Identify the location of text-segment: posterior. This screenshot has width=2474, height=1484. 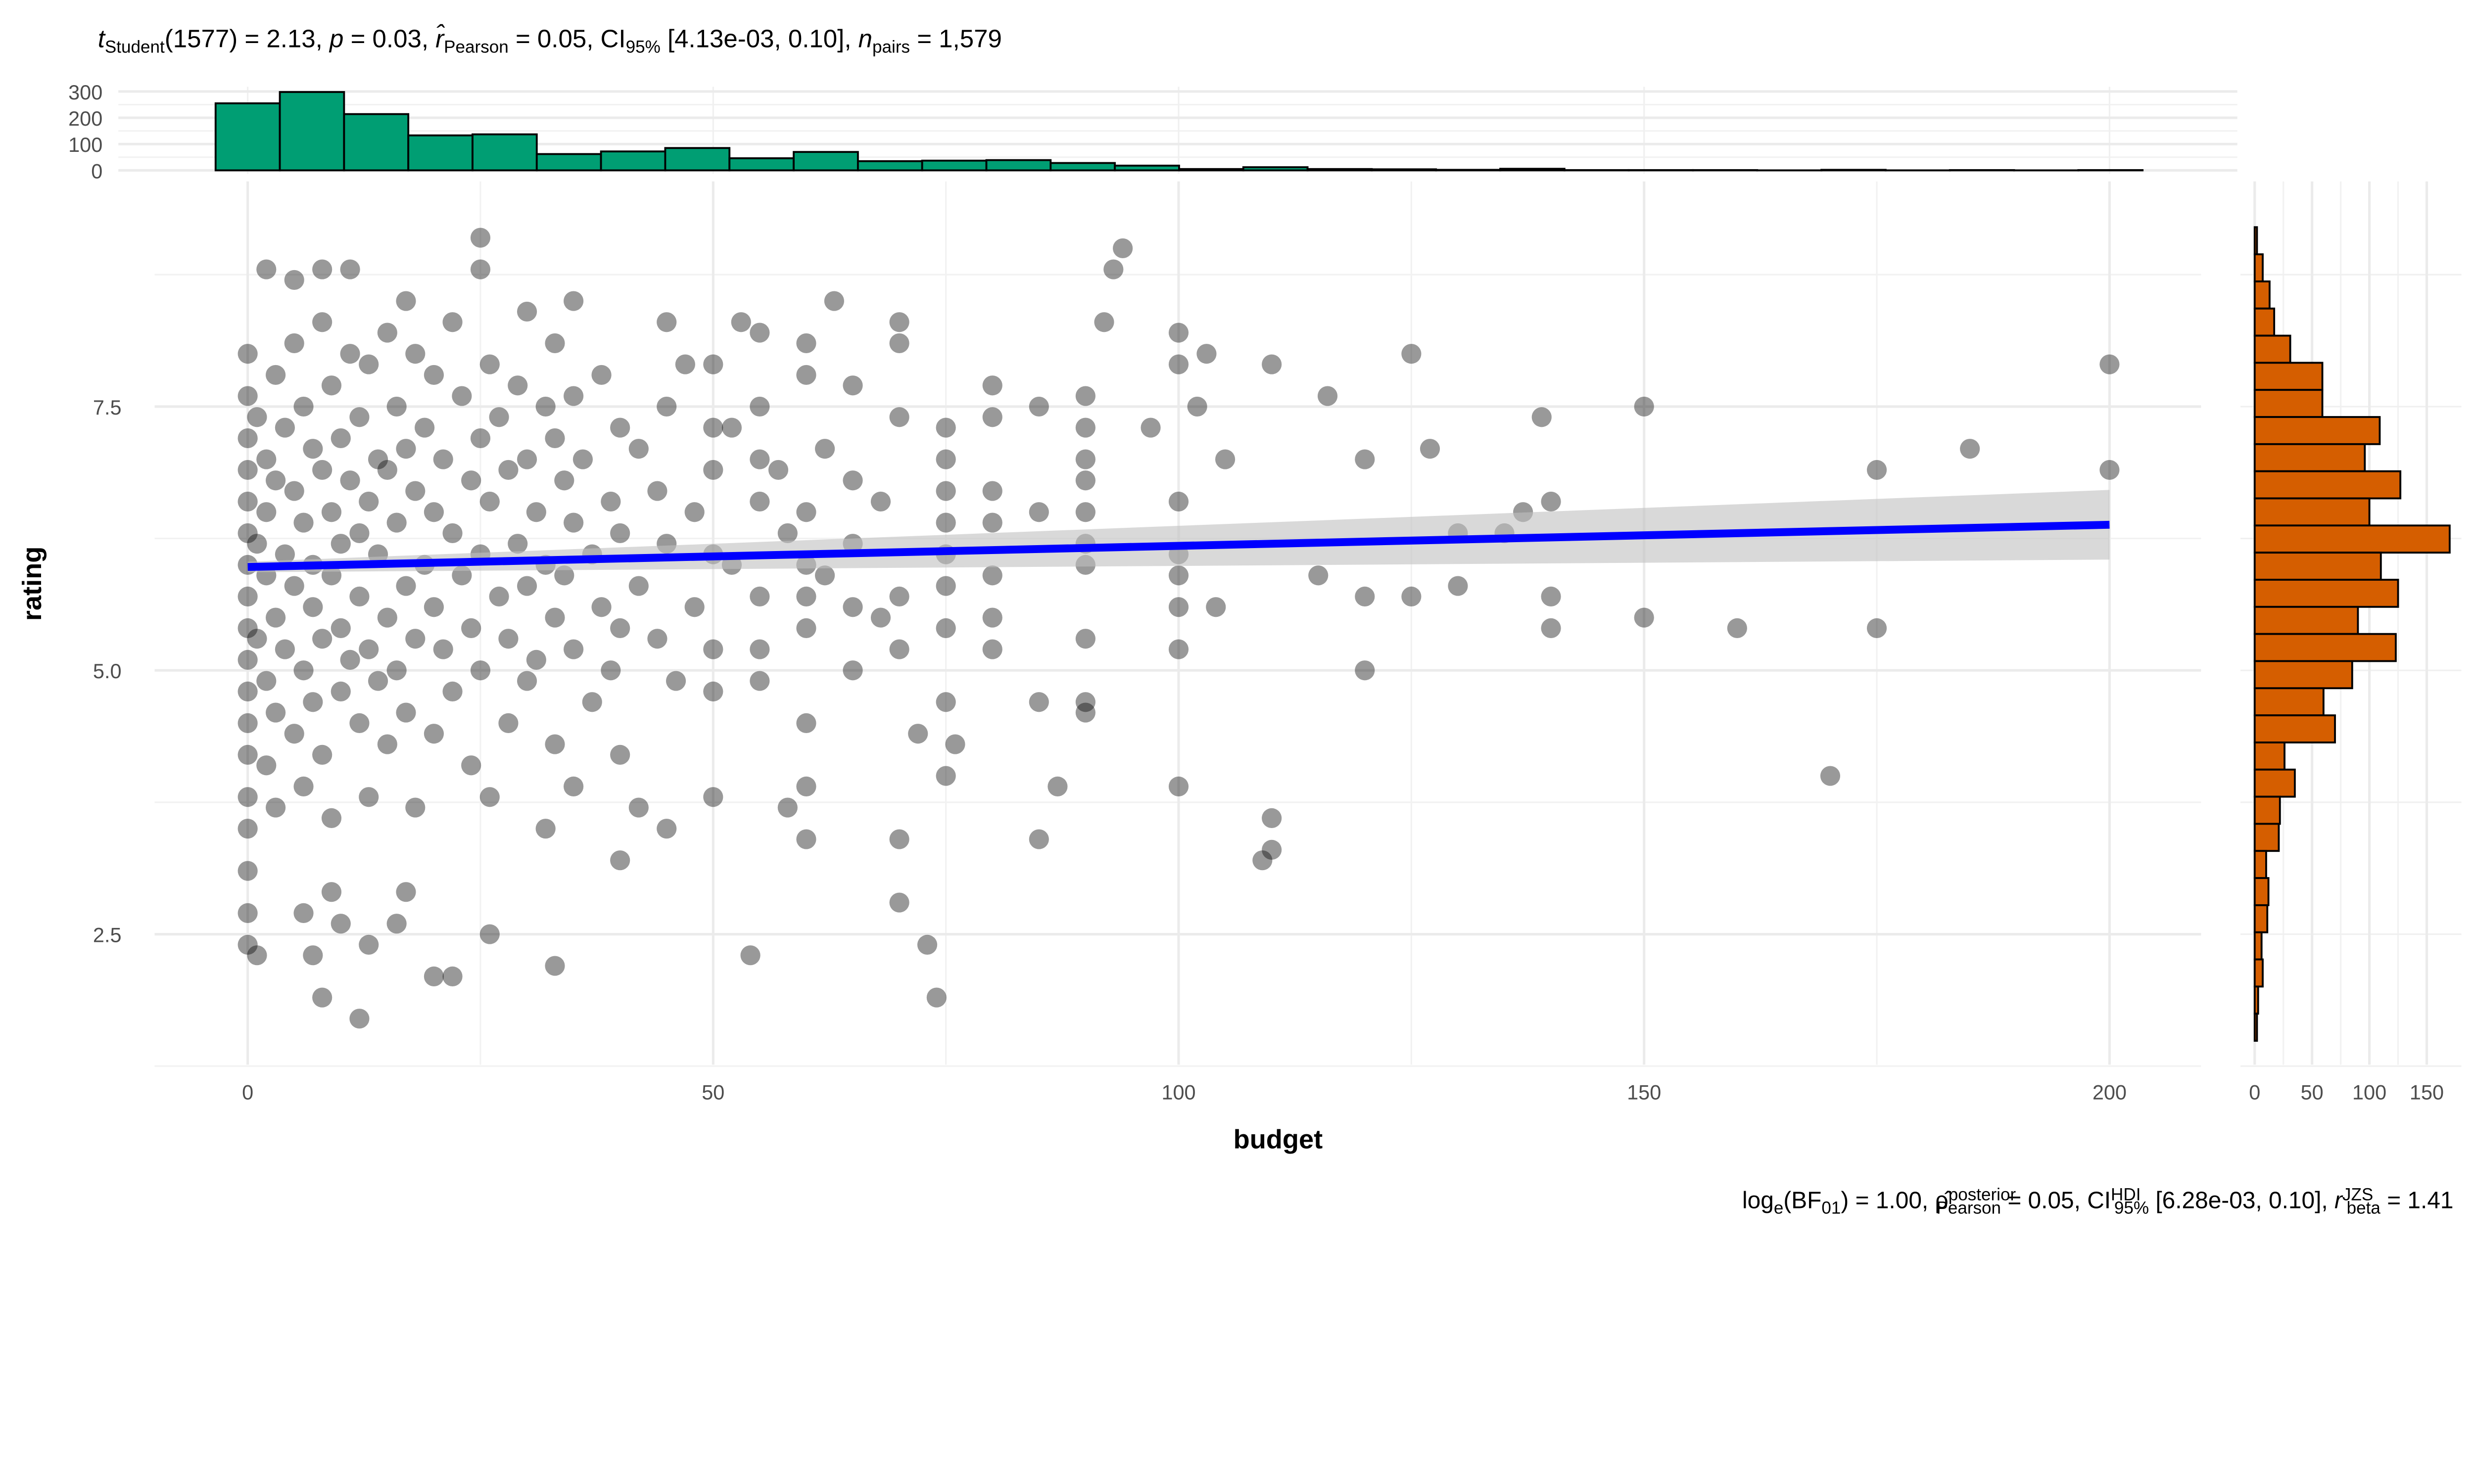
(1983, 1195).